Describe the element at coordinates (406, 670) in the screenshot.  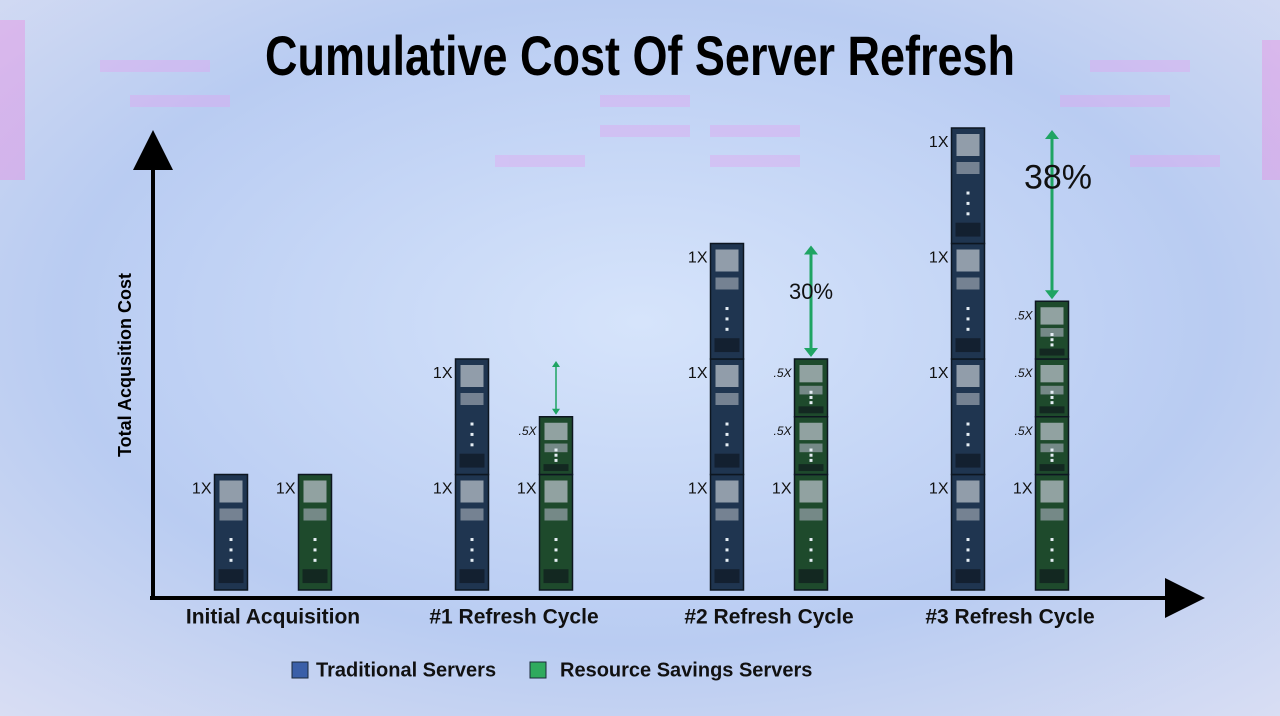
I see `legend-label: Traditional Servers` at that location.